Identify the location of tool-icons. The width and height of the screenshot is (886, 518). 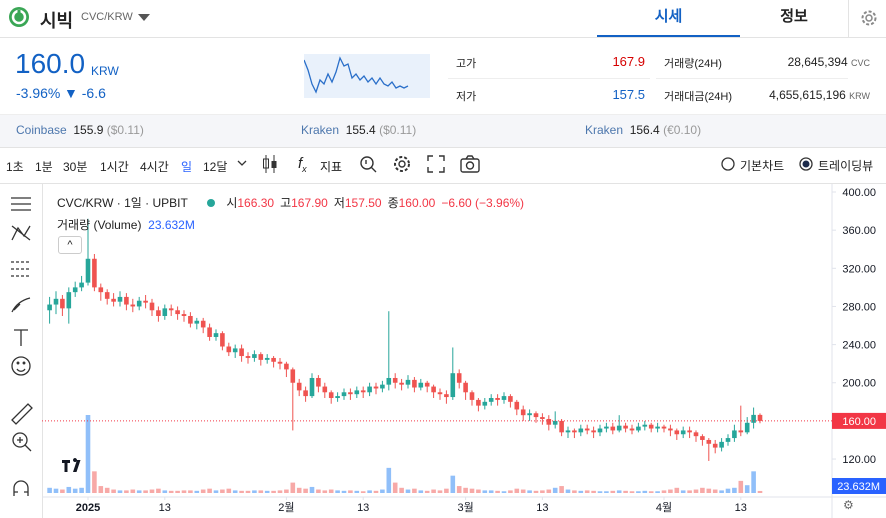
(22, 355).